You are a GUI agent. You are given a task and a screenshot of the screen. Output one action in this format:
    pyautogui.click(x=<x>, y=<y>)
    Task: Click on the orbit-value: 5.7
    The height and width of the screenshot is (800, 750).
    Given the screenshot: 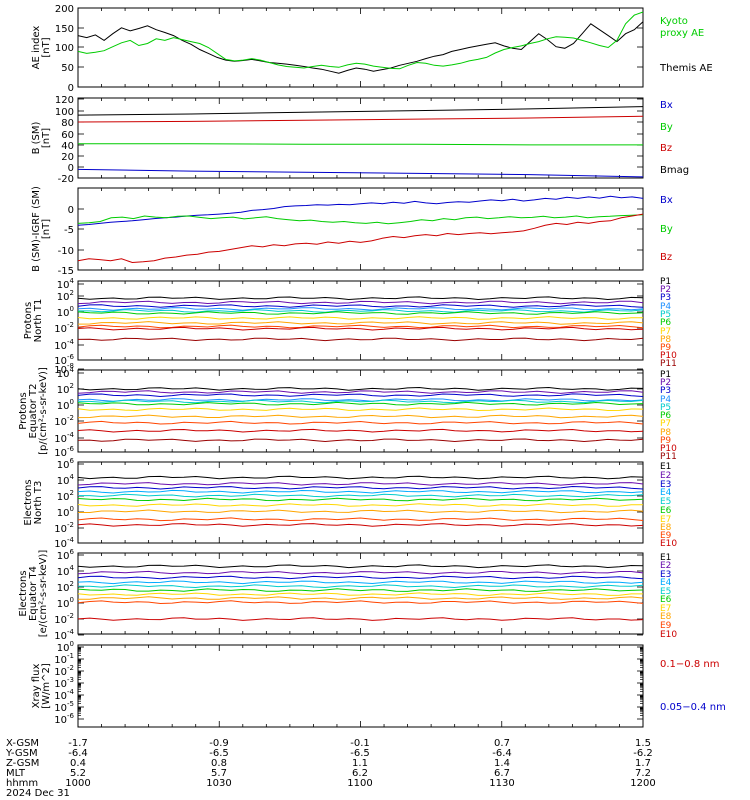 What is the action you would take?
    pyautogui.click(x=219, y=773)
    